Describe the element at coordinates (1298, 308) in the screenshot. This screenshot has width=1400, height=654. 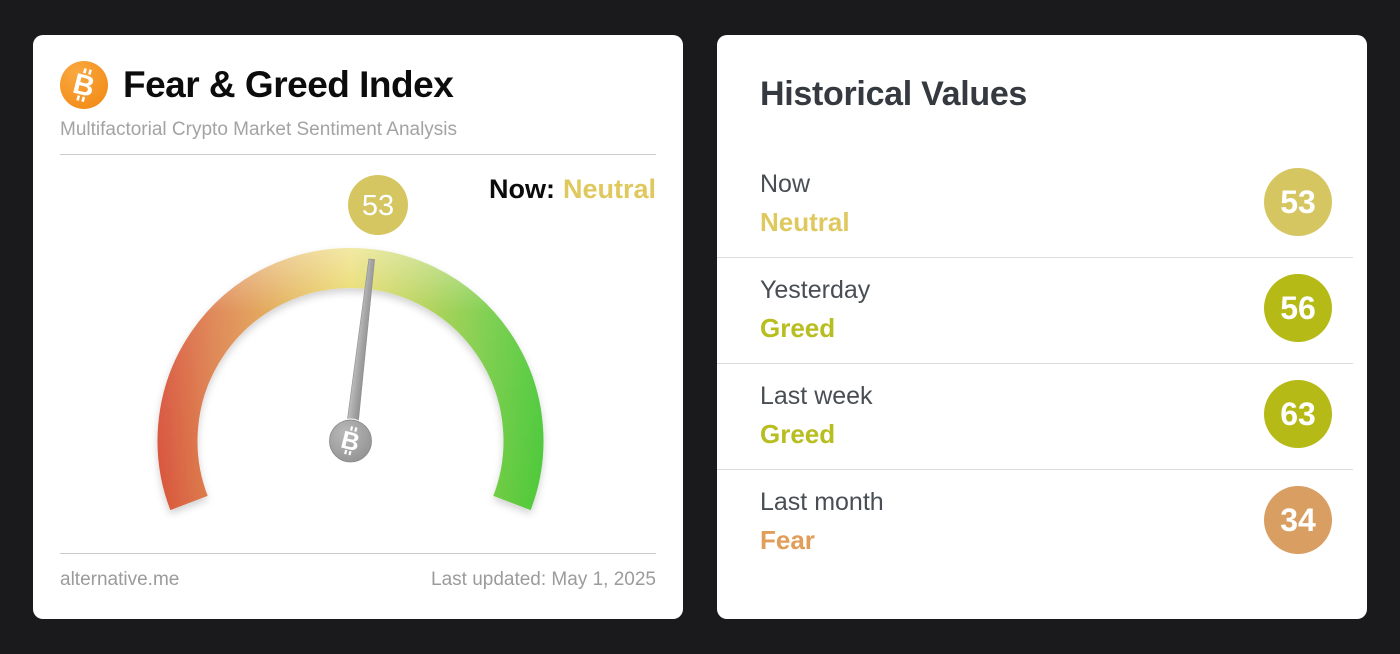
I see `history-value-badge: 56` at that location.